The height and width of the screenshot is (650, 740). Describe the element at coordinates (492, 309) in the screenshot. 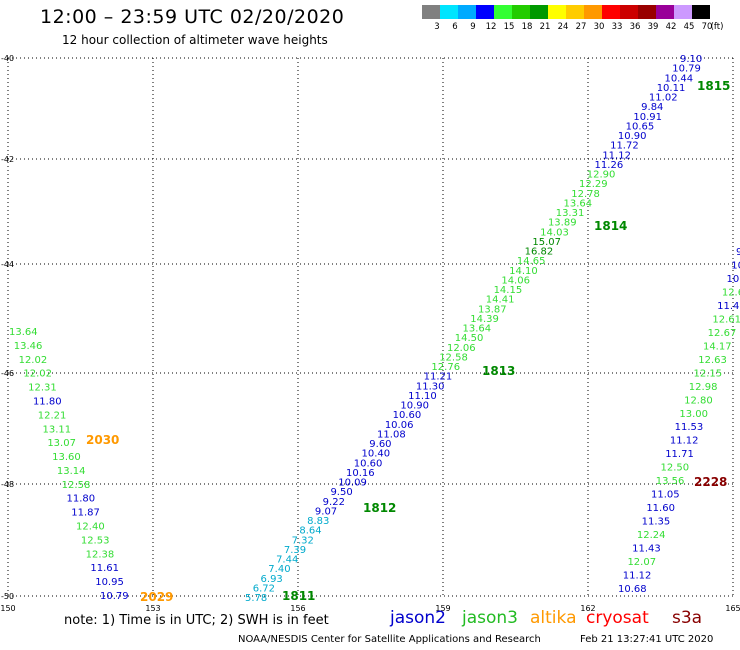

I see `track-1815-value: 13.87` at that location.